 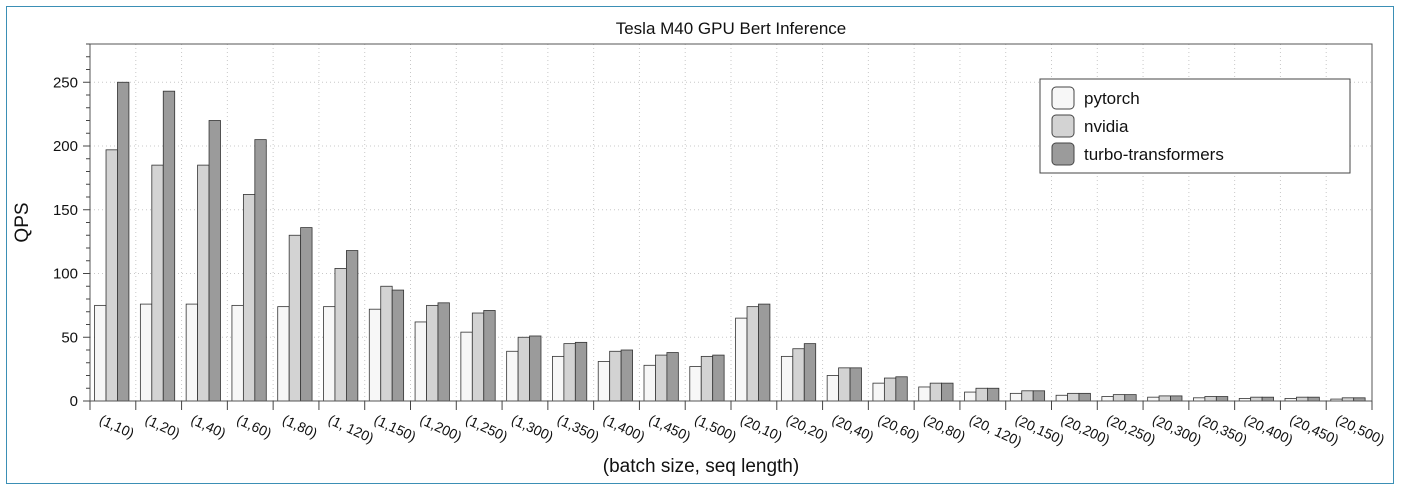 What do you see at coordinates (1223, 429) in the screenshot?
I see `x-tick-label: (20,350)` at bounding box center [1223, 429].